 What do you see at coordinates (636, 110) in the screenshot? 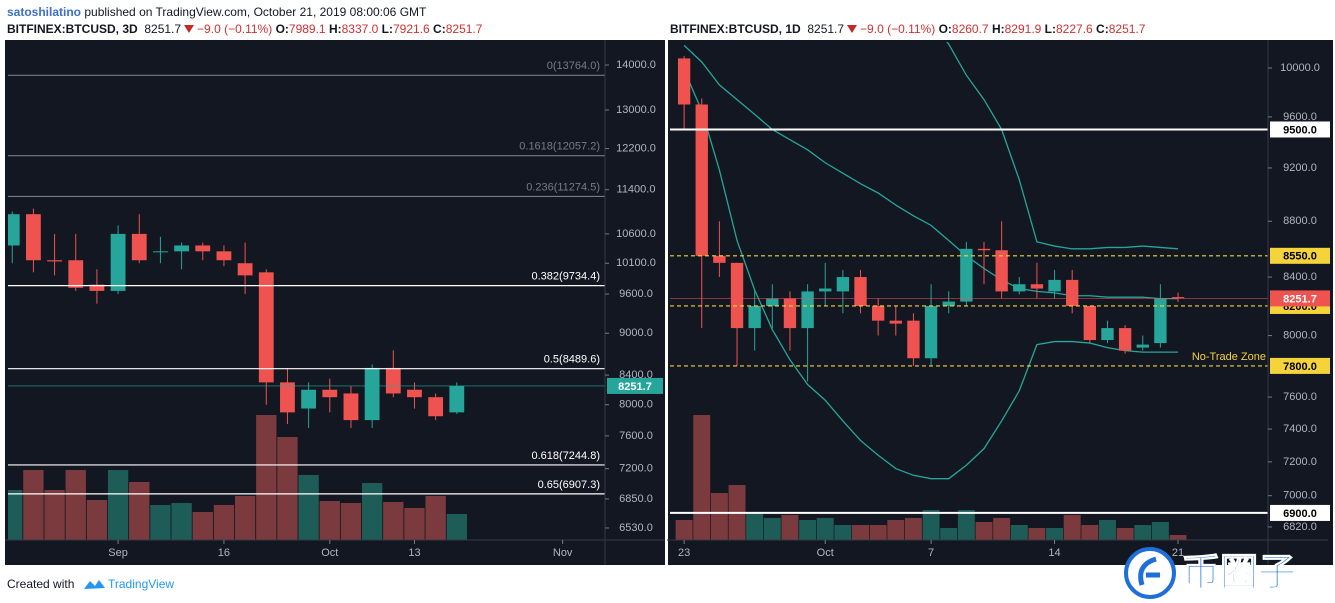
I see `y-tick-label: 13000.0` at bounding box center [636, 110].